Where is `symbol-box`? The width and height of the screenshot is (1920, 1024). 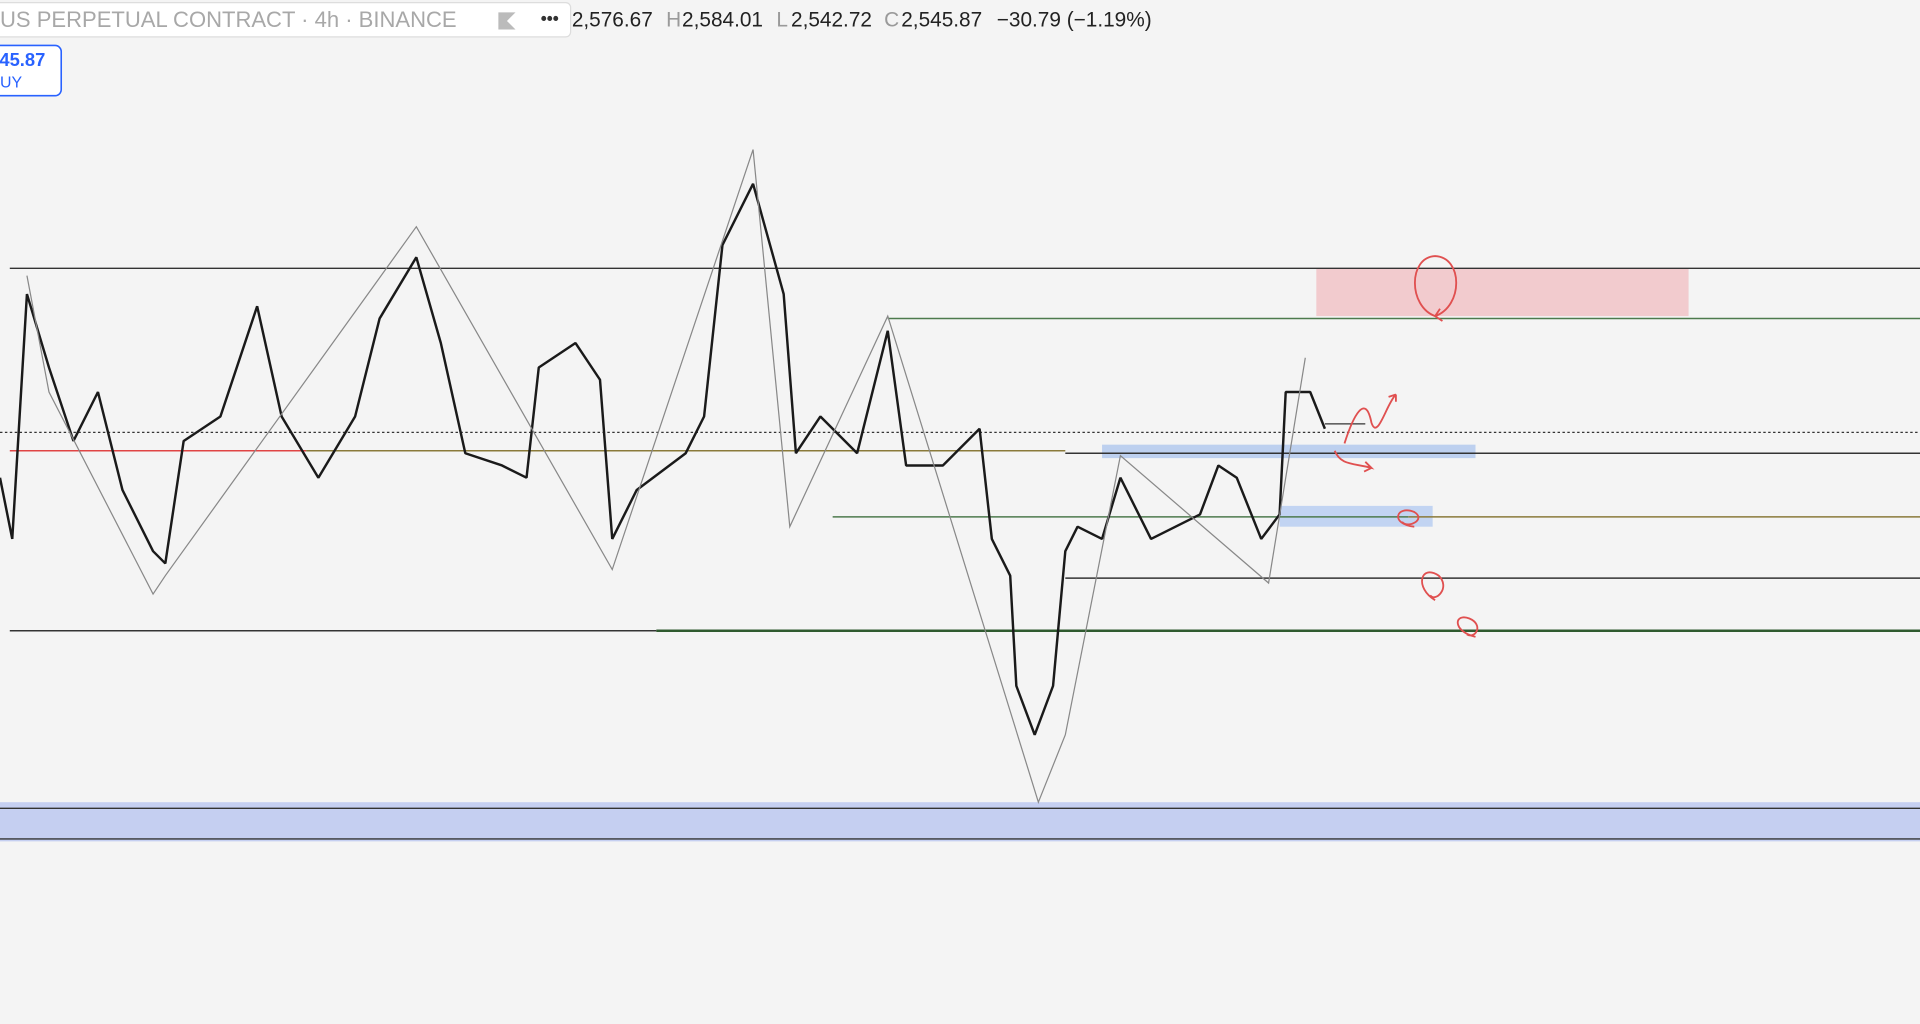 symbol-box is located at coordinates (286, 20).